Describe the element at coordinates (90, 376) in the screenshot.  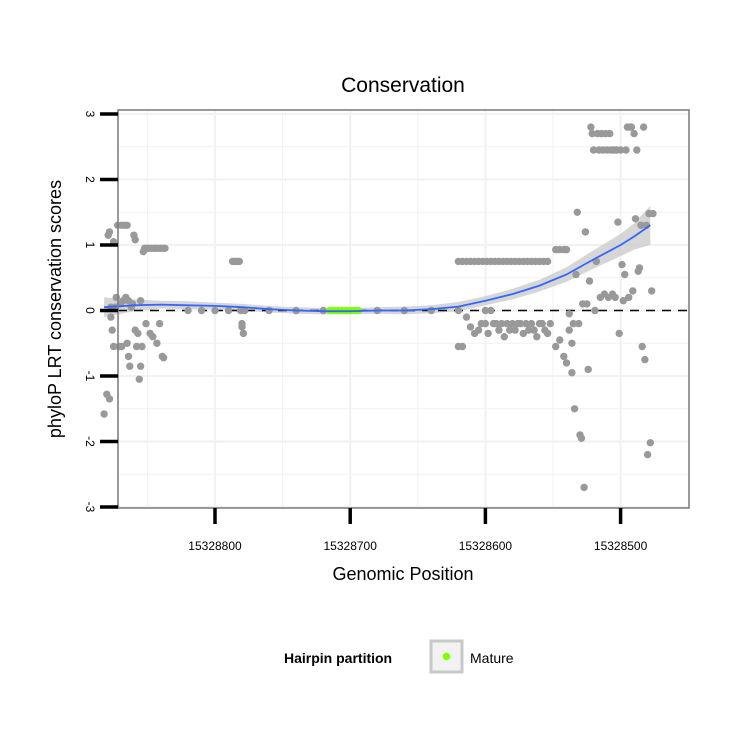
I see `y-tick-label: -1` at that location.